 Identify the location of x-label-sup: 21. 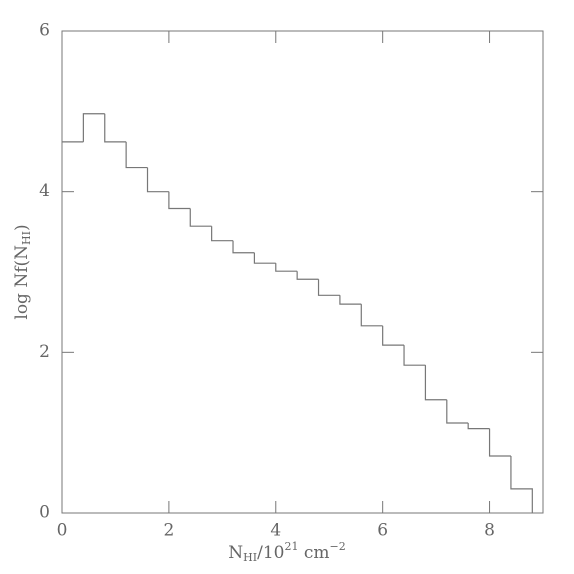
(291, 546).